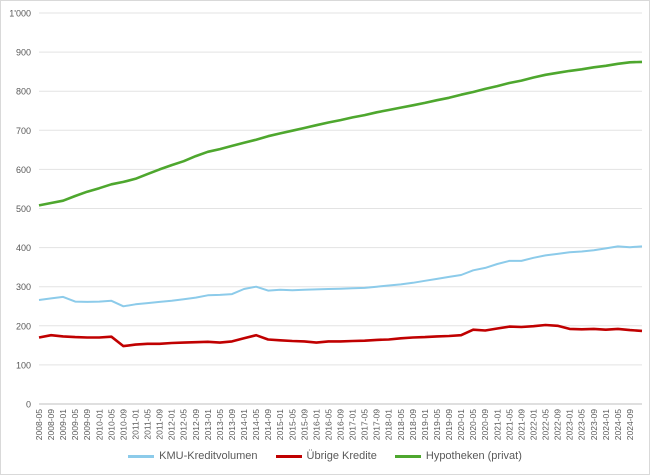  What do you see at coordinates (582, 424) in the screenshot?
I see `x-tick-label: 2023-05` at bounding box center [582, 424].